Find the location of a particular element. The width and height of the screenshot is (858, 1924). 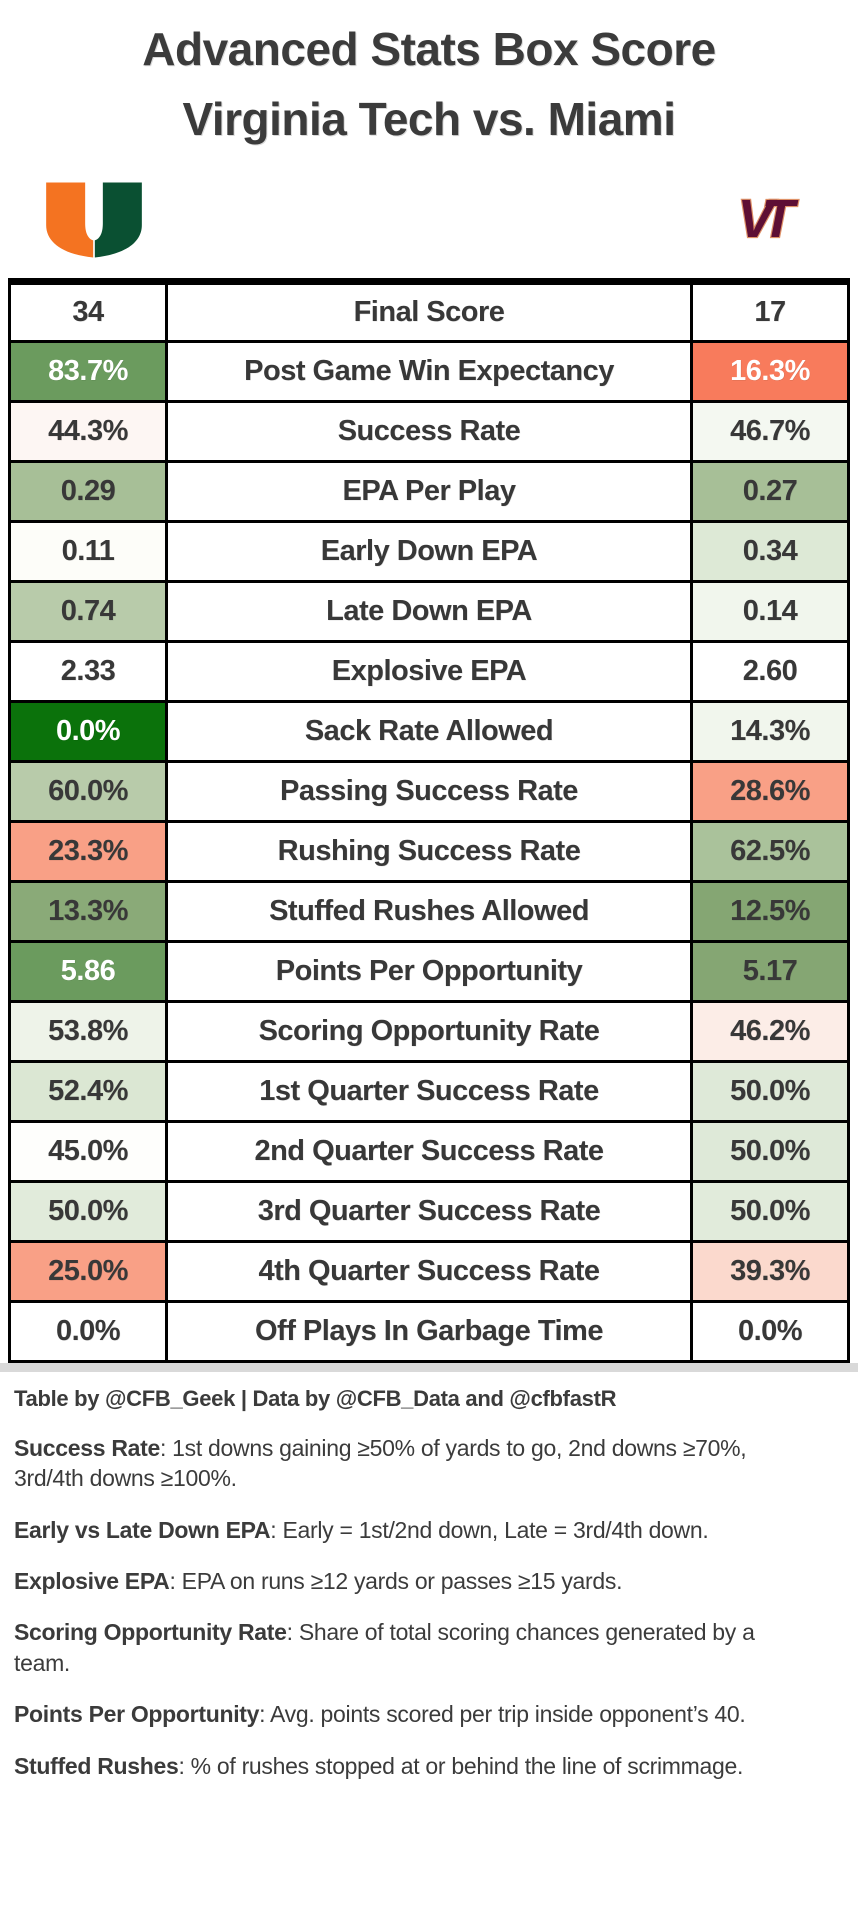

away-value-cell: 0.34 is located at coordinates (770, 551).